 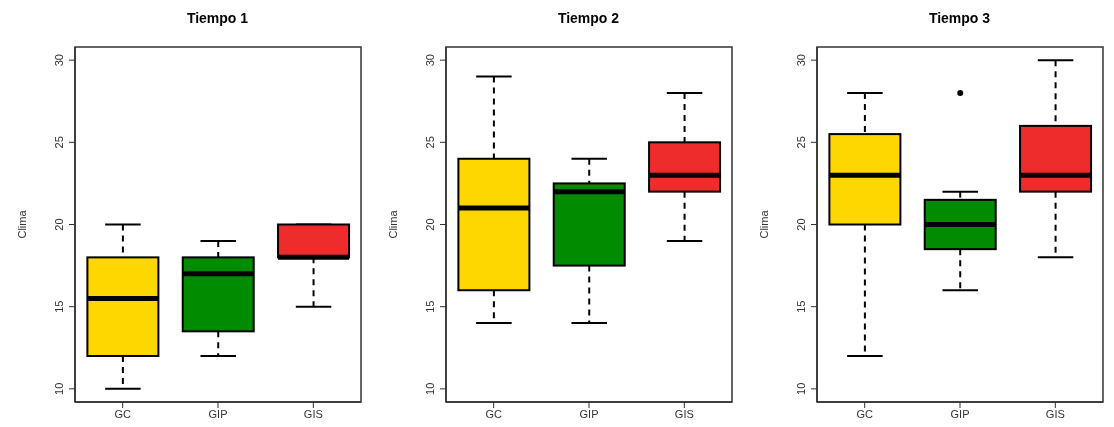 What do you see at coordinates (588, 18) in the screenshot?
I see `chart-title: Tiempo 2` at bounding box center [588, 18].